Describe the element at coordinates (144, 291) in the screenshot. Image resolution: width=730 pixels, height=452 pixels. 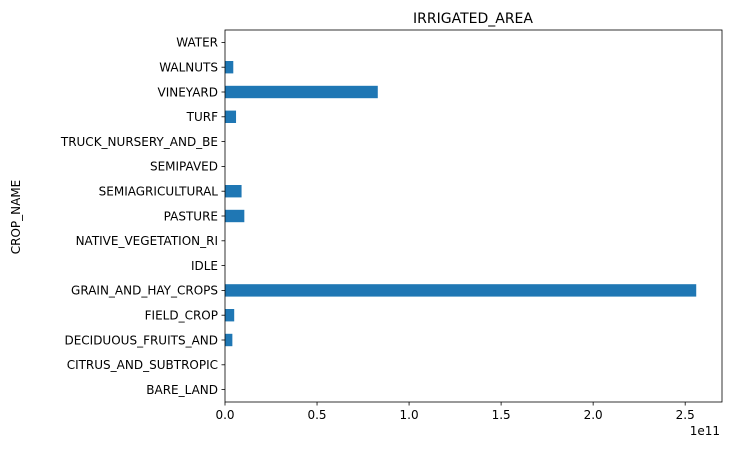
I see `y-tick-label: GRAIN_AND_HAY_CROPS` at that location.